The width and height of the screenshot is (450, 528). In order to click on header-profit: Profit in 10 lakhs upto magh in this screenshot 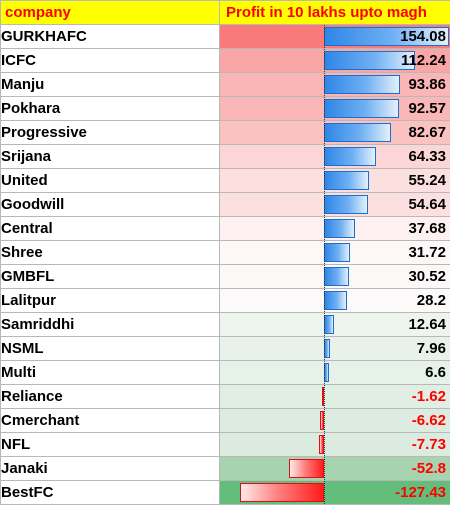, I will do `click(334, 12)`.